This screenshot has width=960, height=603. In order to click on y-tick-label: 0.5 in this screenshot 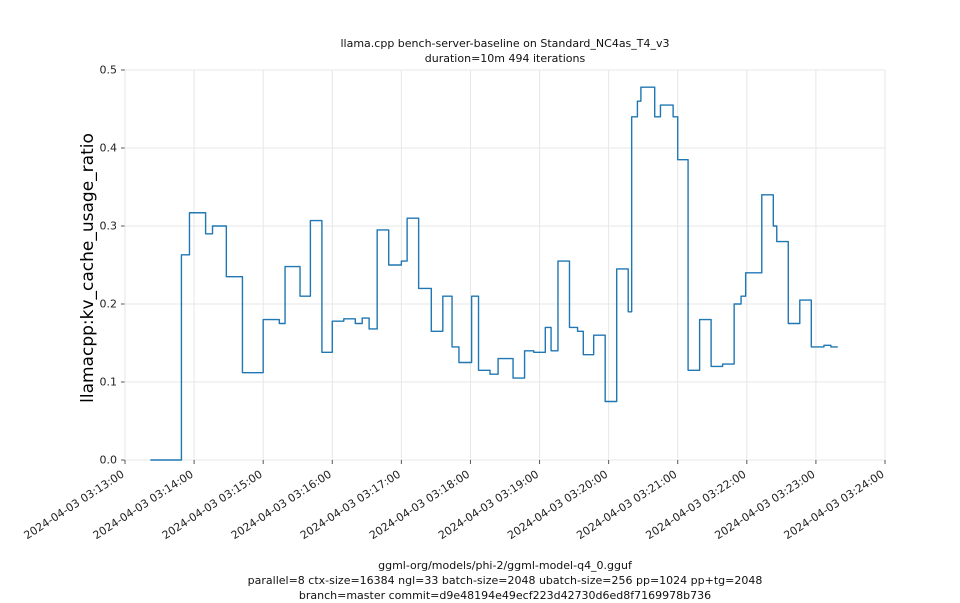, I will do `click(109, 70)`.